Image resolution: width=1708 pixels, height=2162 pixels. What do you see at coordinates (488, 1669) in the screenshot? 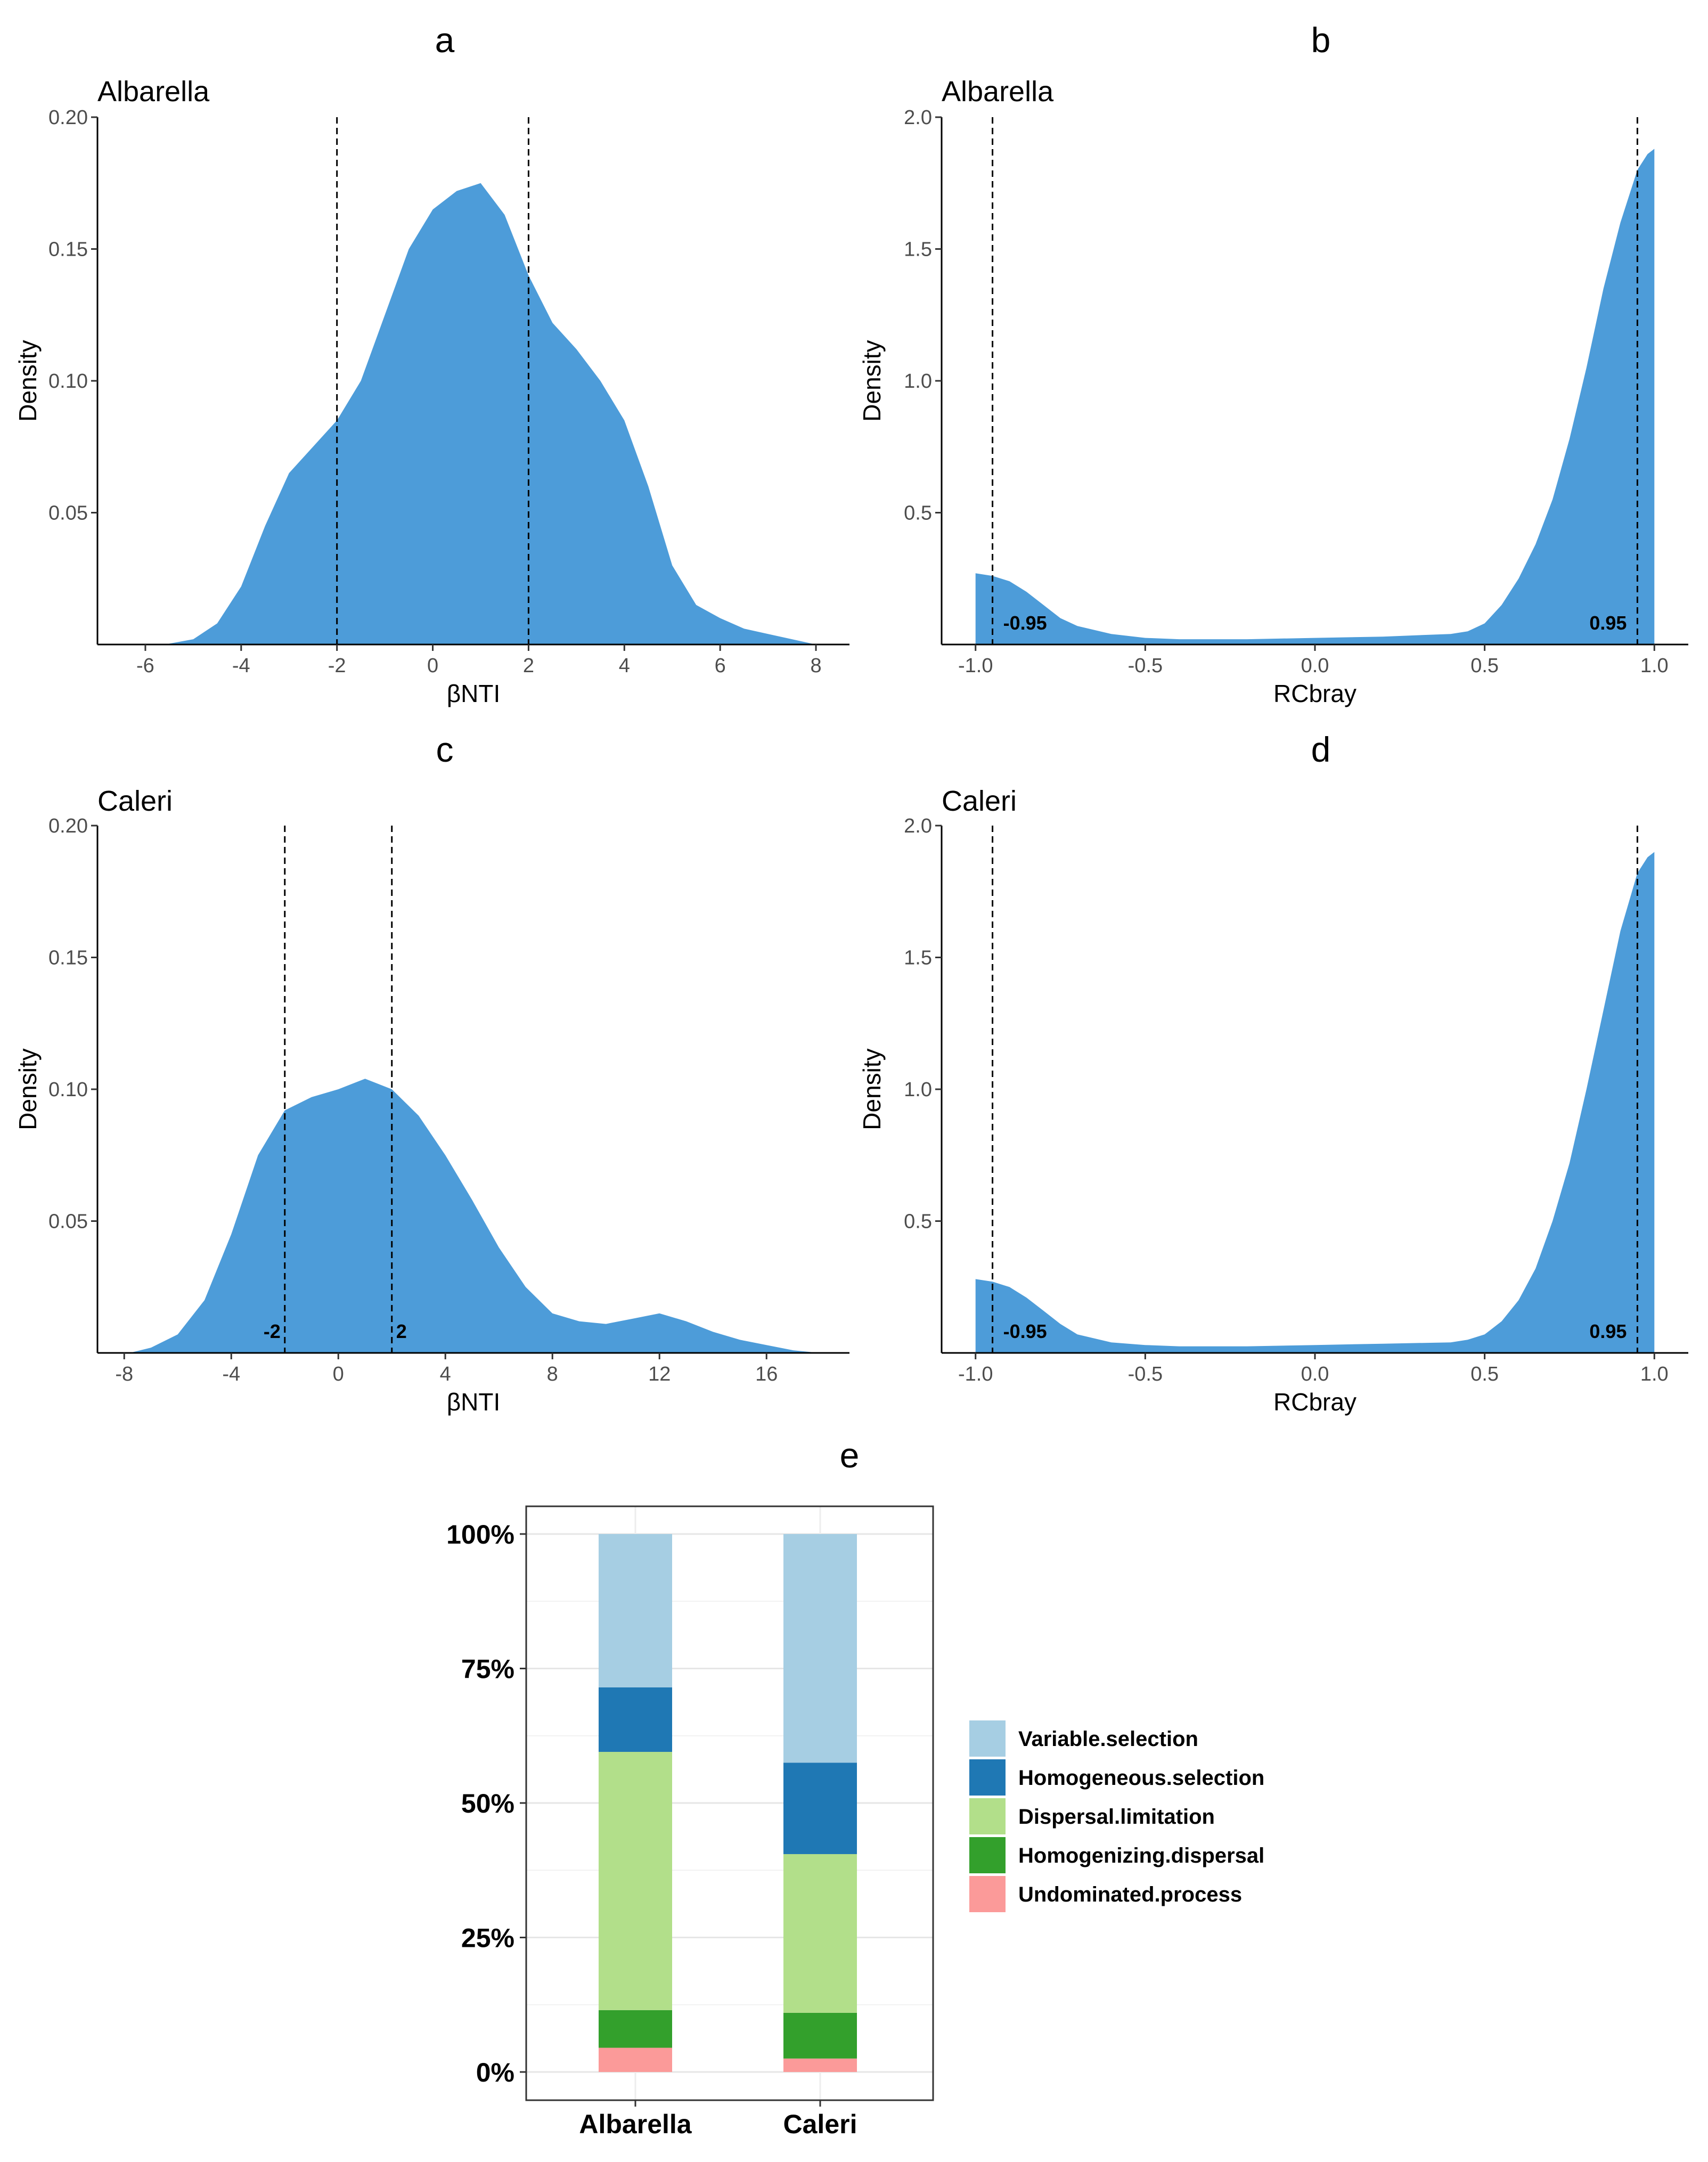
I see `y-tick-label: 75%` at bounding box center [488, 1669].